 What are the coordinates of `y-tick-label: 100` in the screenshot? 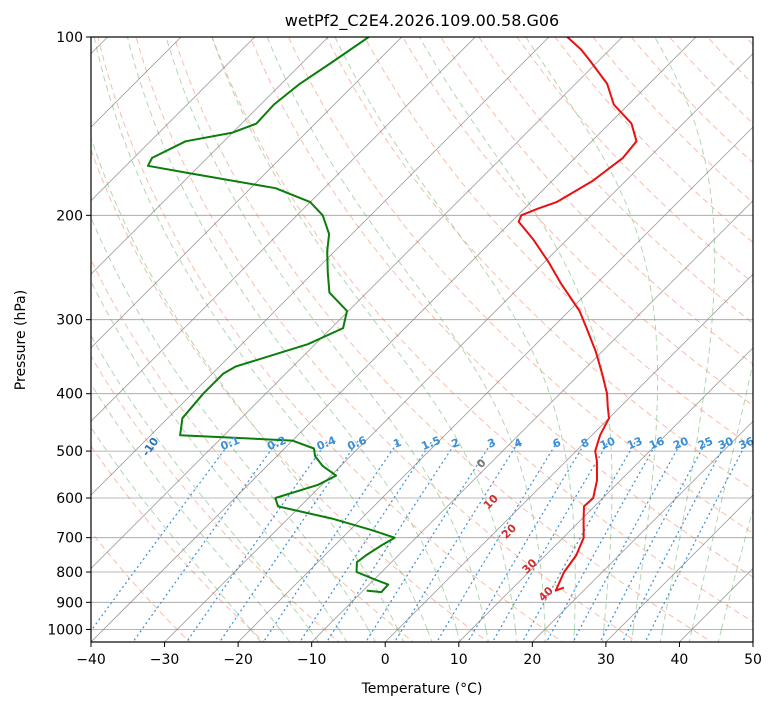 It's located at (69, 38).